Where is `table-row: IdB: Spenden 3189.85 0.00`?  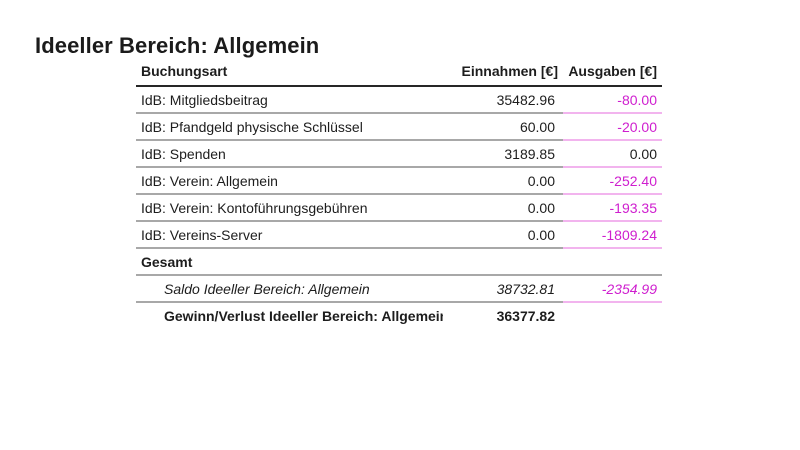 table-row: IdB: Spenden 3189.85 0.00 is located at coordinates (399, 154).